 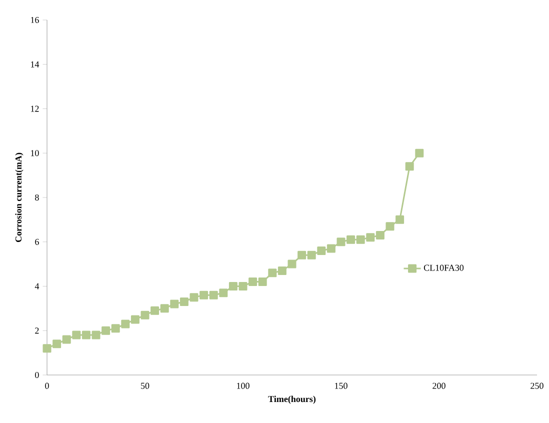 I want to click on x-tick-label: 200, so click(x=439, y=385).